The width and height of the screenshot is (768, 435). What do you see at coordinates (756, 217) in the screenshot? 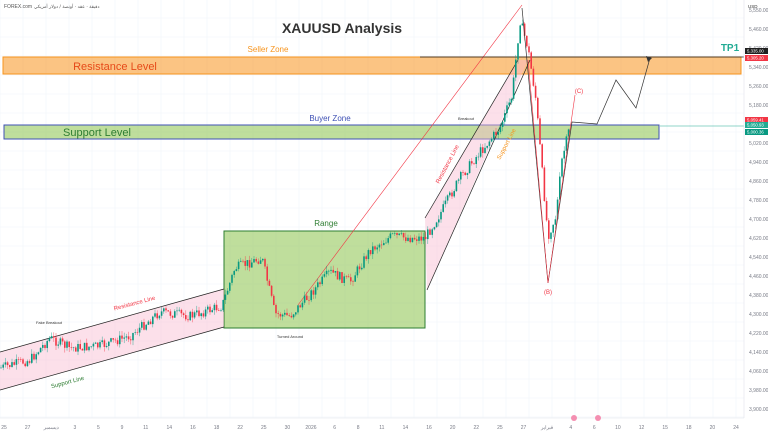
I see `price-axis-bg` at bounding box center [756, 217].